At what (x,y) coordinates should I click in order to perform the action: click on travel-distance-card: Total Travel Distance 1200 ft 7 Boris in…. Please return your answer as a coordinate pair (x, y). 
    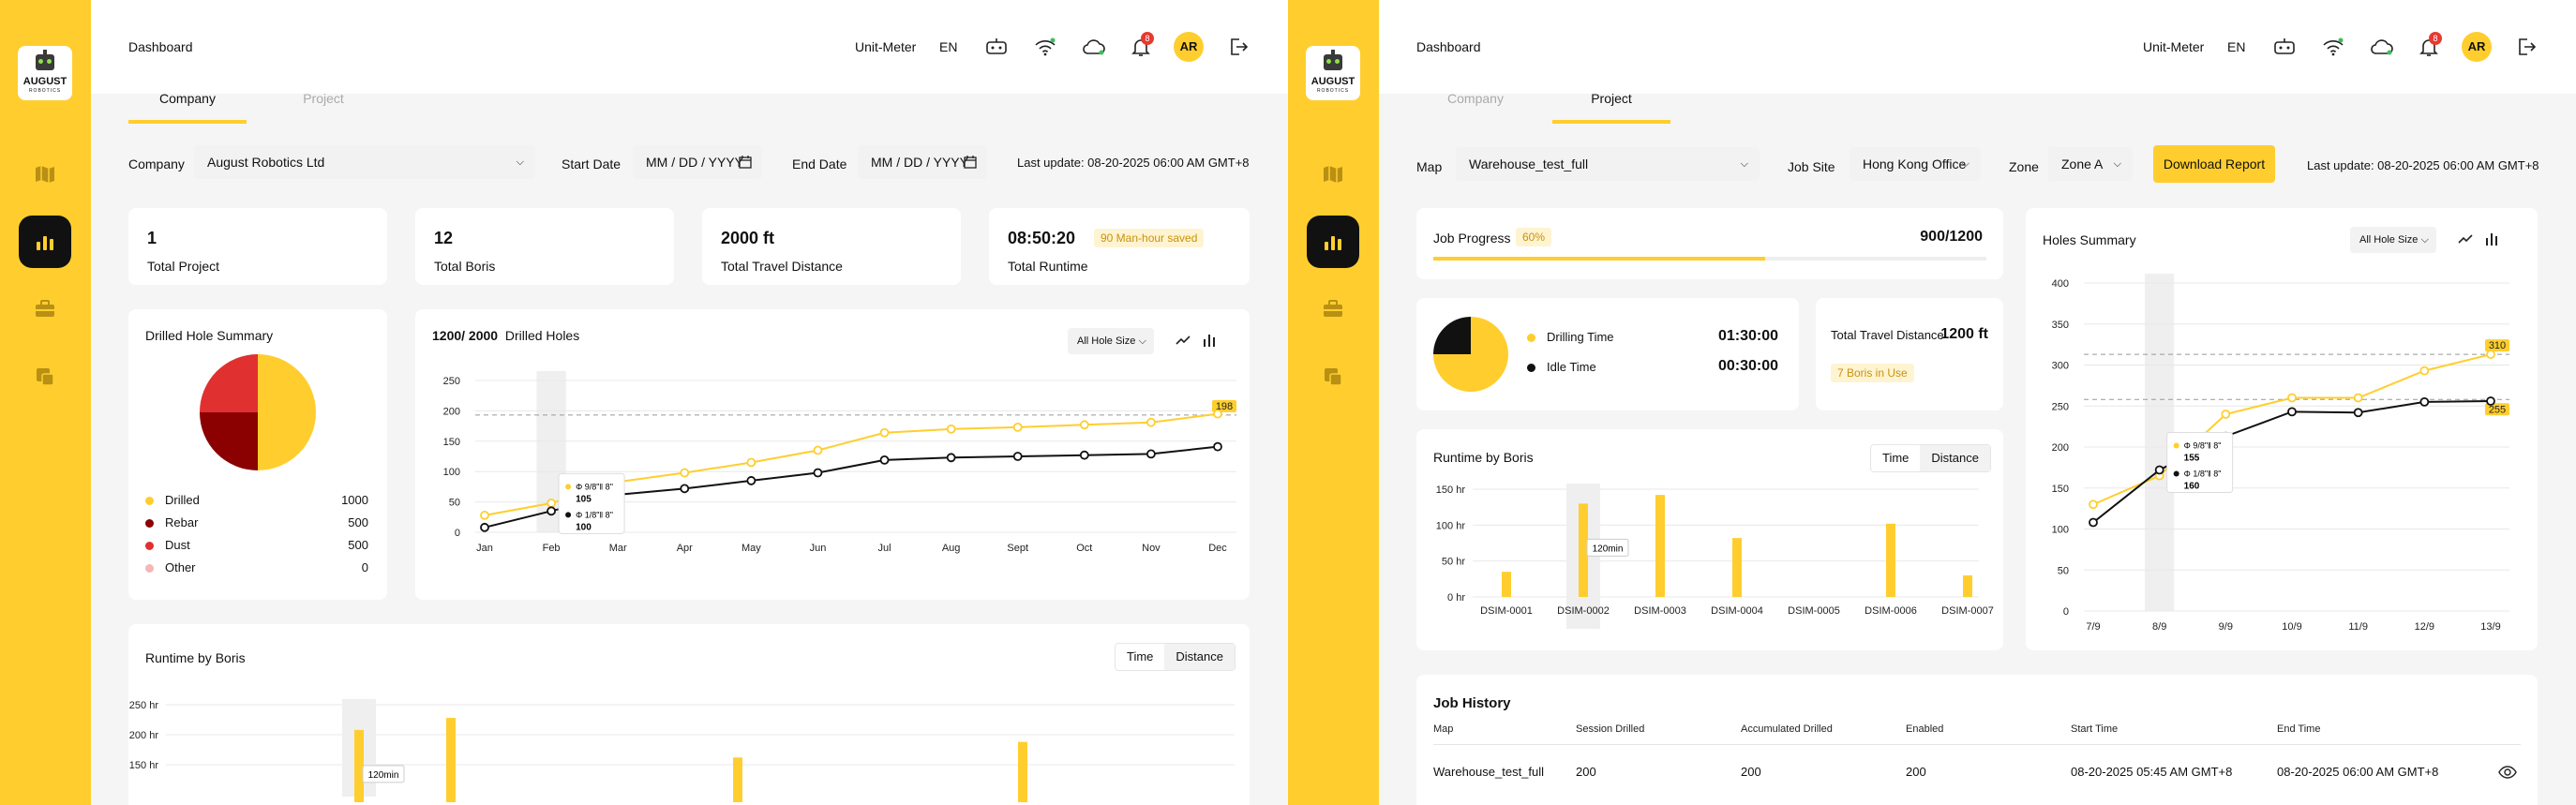
    Looking at the image, I should click on (1910, 354).